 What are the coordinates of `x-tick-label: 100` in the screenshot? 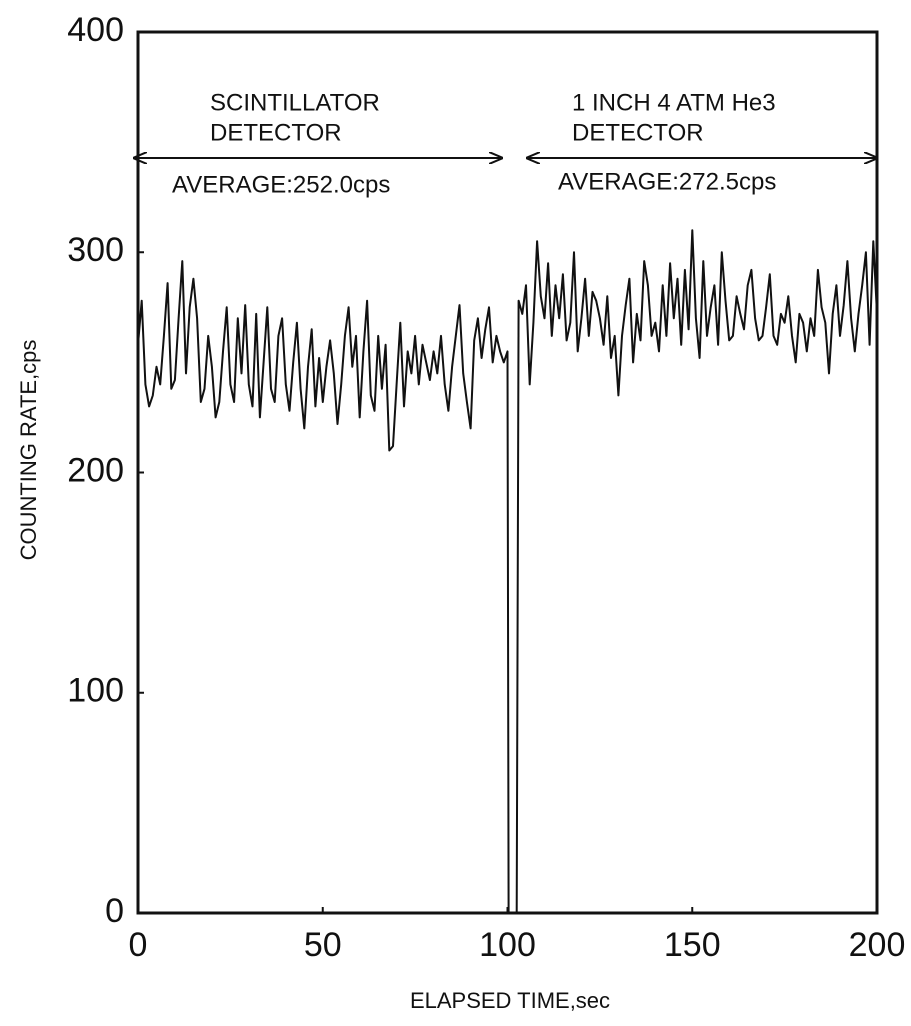 It's located at (507, 945).